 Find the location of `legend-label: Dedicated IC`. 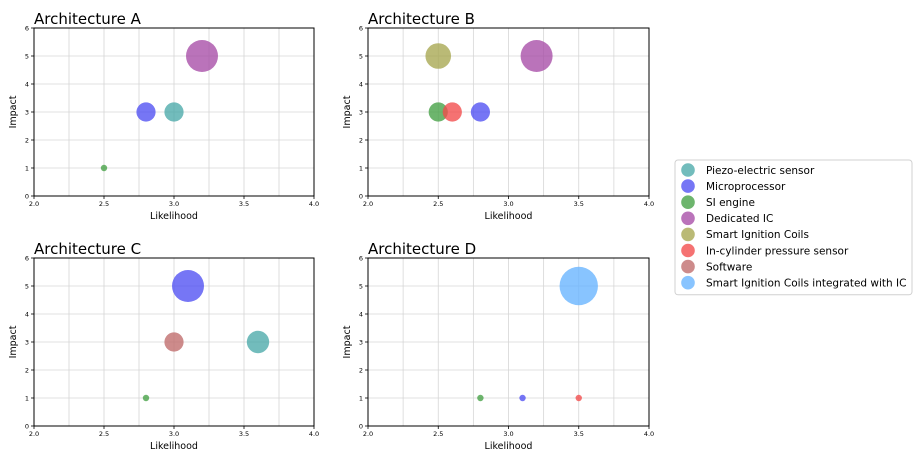

legend-label: Dedicated IC is located at coordinates (739, 219).